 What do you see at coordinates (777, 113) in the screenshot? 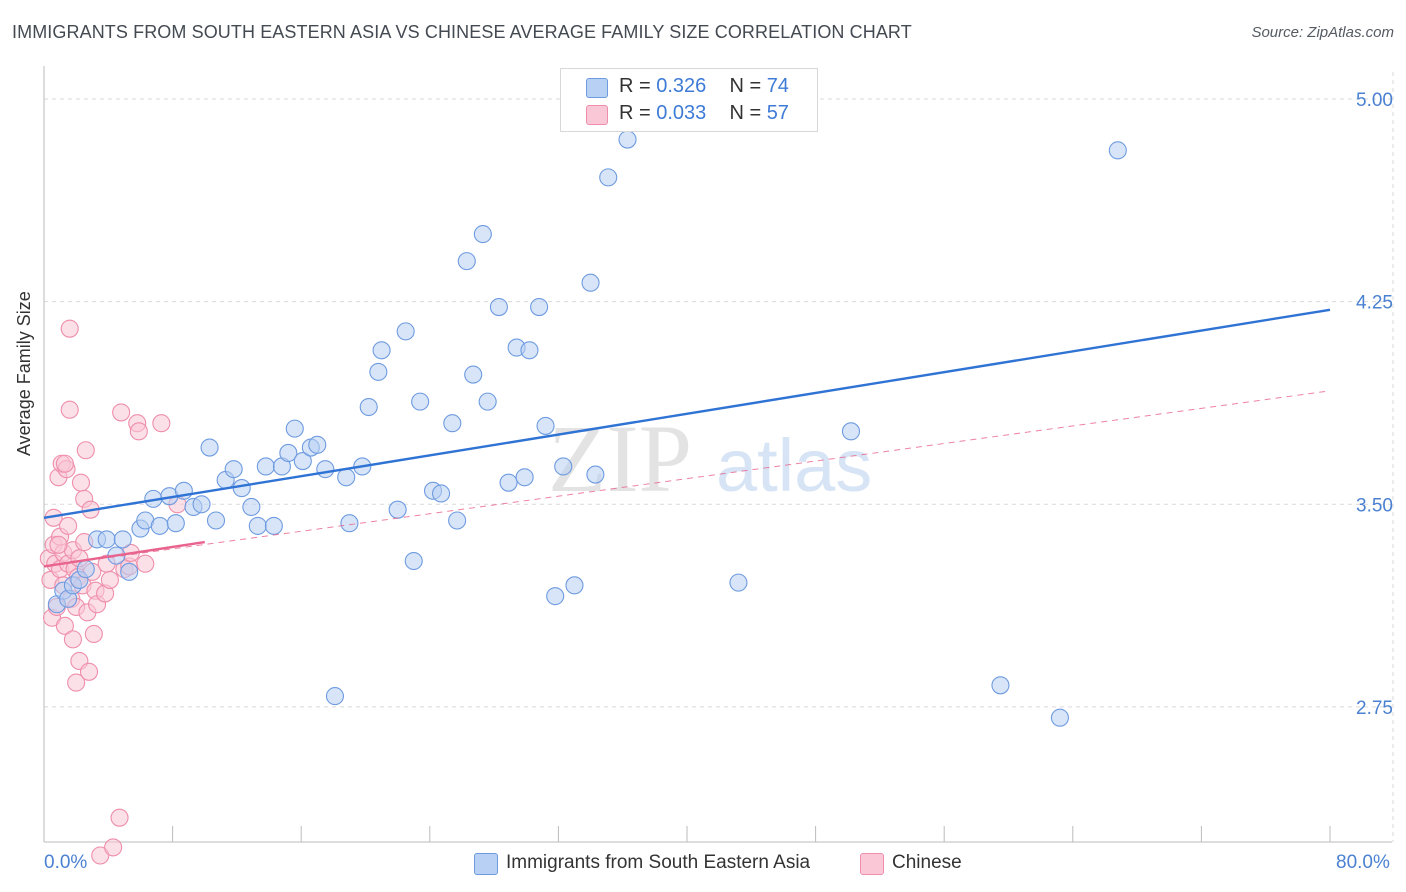
I see `legend-n-value: 57` at bounding box center [777, 113].